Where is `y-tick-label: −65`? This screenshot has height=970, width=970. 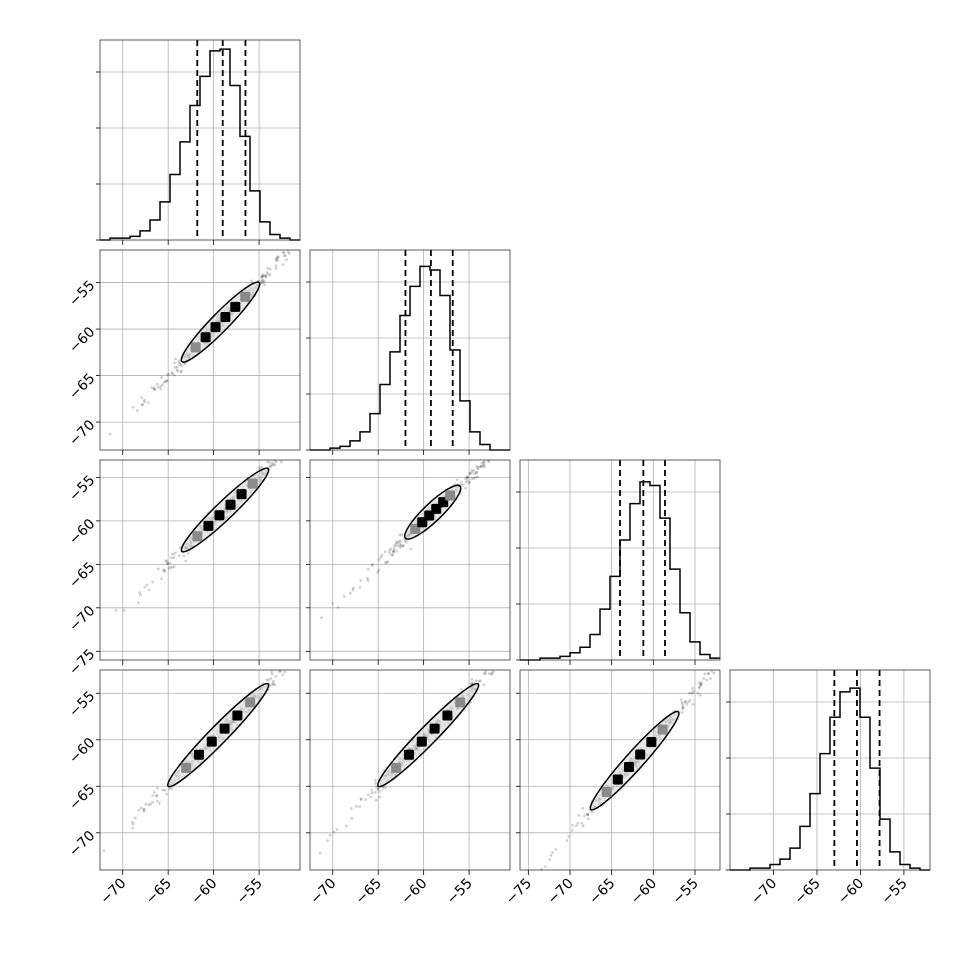 y-tick-label: −65 is located at coordinates (82, 387).